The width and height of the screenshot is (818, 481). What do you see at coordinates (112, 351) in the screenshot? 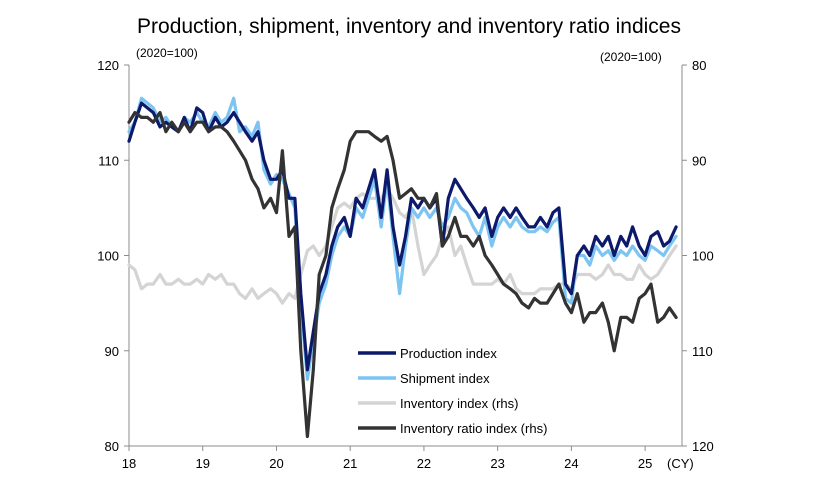
I see `left-tick-label: 90` at bounding box center [112, 351].